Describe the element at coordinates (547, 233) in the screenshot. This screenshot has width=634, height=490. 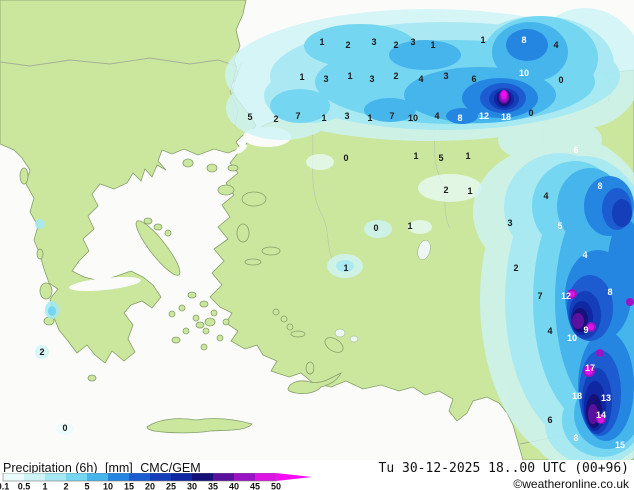
I see `precip-layer-50mm` at that location.